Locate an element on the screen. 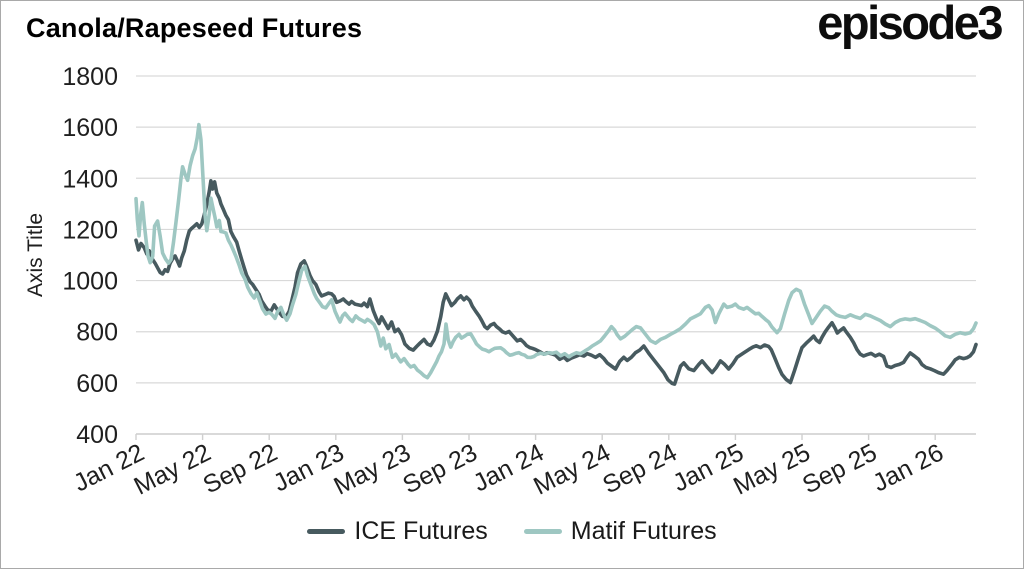 This screenshot has height=569, width=1024. y-tick-label: 400 is located at coordinates (97, 435).